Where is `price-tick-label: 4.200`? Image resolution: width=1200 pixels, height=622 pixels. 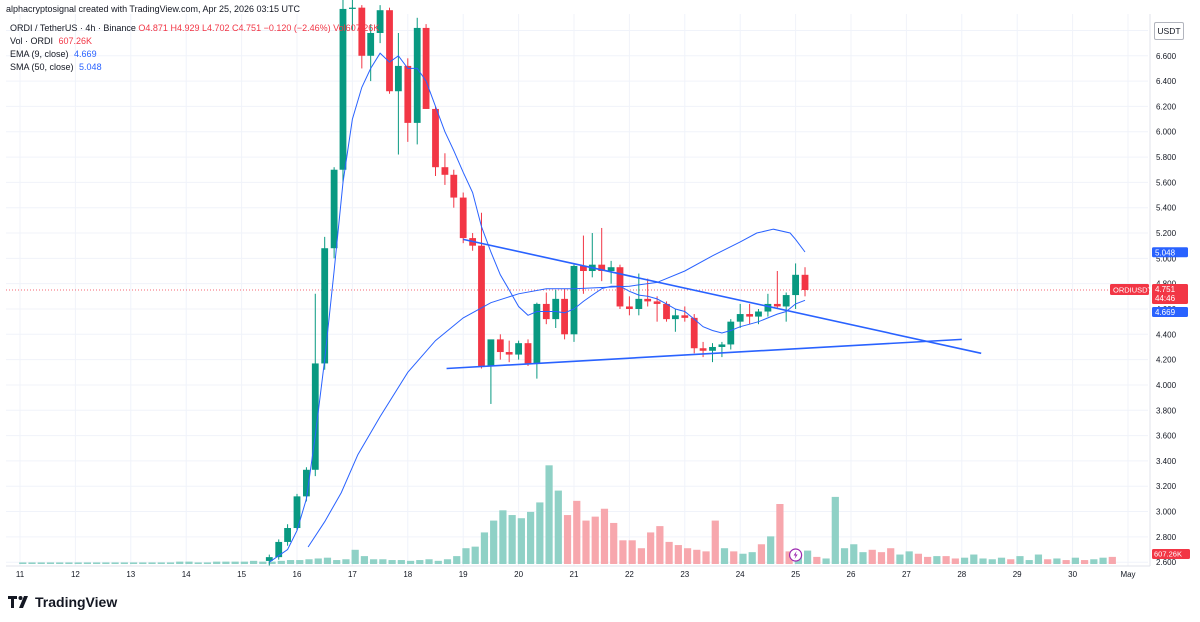
price-tick-label: 4.200 is located at coordinates (1166, 360).